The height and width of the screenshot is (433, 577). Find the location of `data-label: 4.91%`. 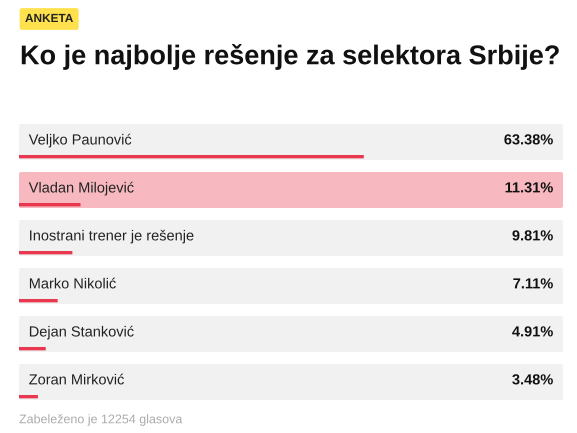

data-label: 4.91% is located at coordinates (532, 331).